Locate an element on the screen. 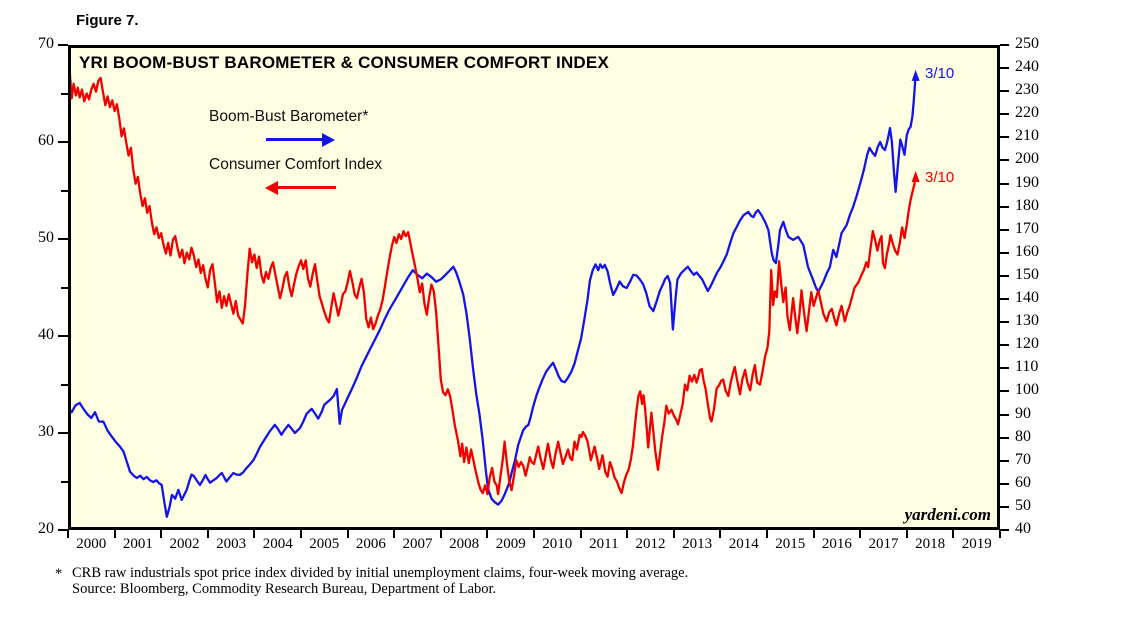 This screenshot has height=625, width=1138. x-tick-label: 2001 is located at coordinates (137, 544).